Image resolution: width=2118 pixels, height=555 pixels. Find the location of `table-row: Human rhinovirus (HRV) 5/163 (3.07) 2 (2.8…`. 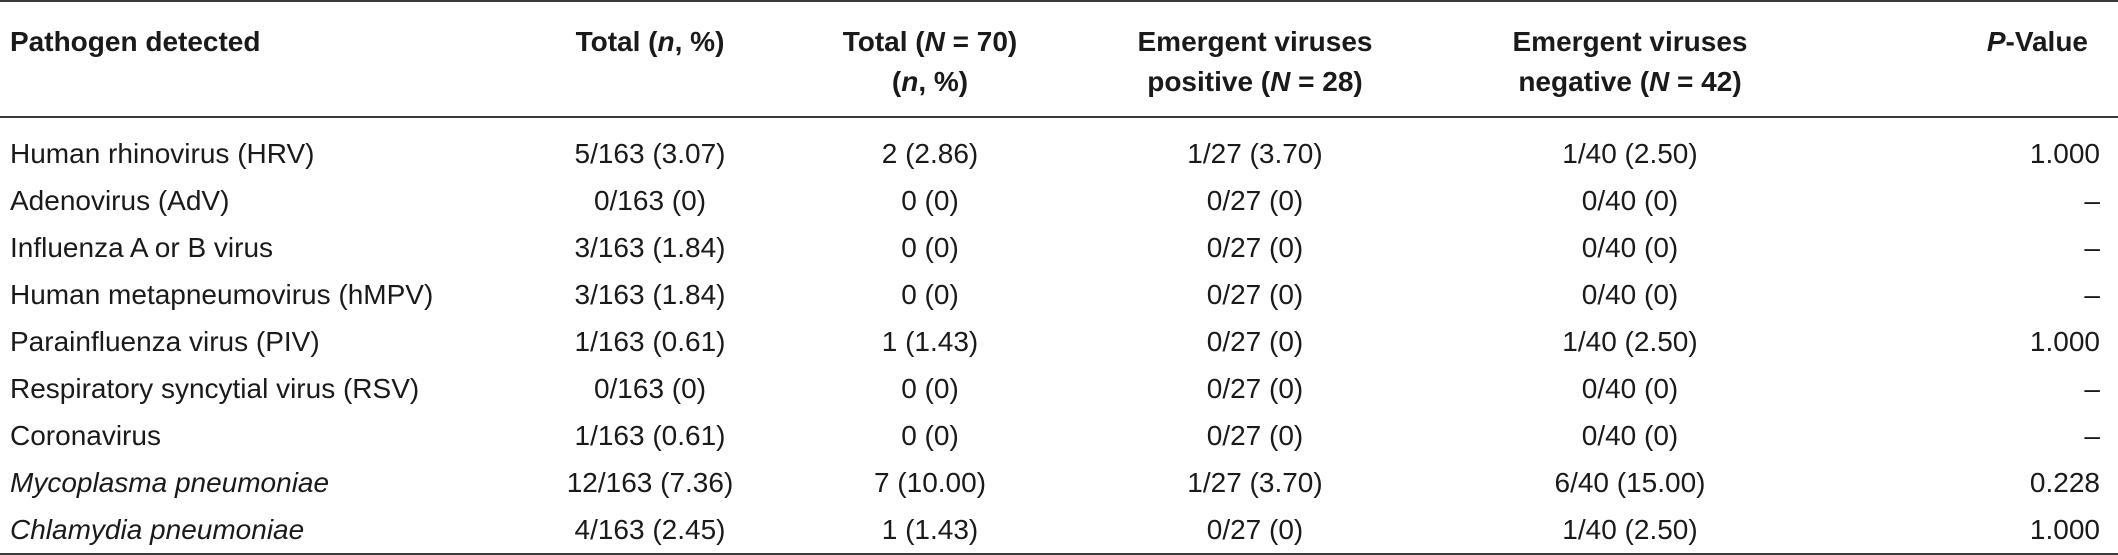

table-row: Human rhinovirus (HRV) 5/163 (3.07) 2 (2.8… is located at coordinates (1059, 147).